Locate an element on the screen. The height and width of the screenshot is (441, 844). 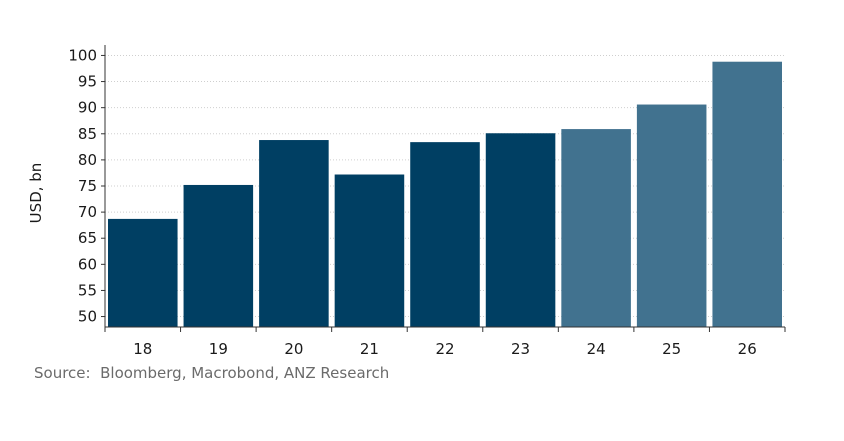
y-tick-label: 85 is located at coordinates (87, 134).